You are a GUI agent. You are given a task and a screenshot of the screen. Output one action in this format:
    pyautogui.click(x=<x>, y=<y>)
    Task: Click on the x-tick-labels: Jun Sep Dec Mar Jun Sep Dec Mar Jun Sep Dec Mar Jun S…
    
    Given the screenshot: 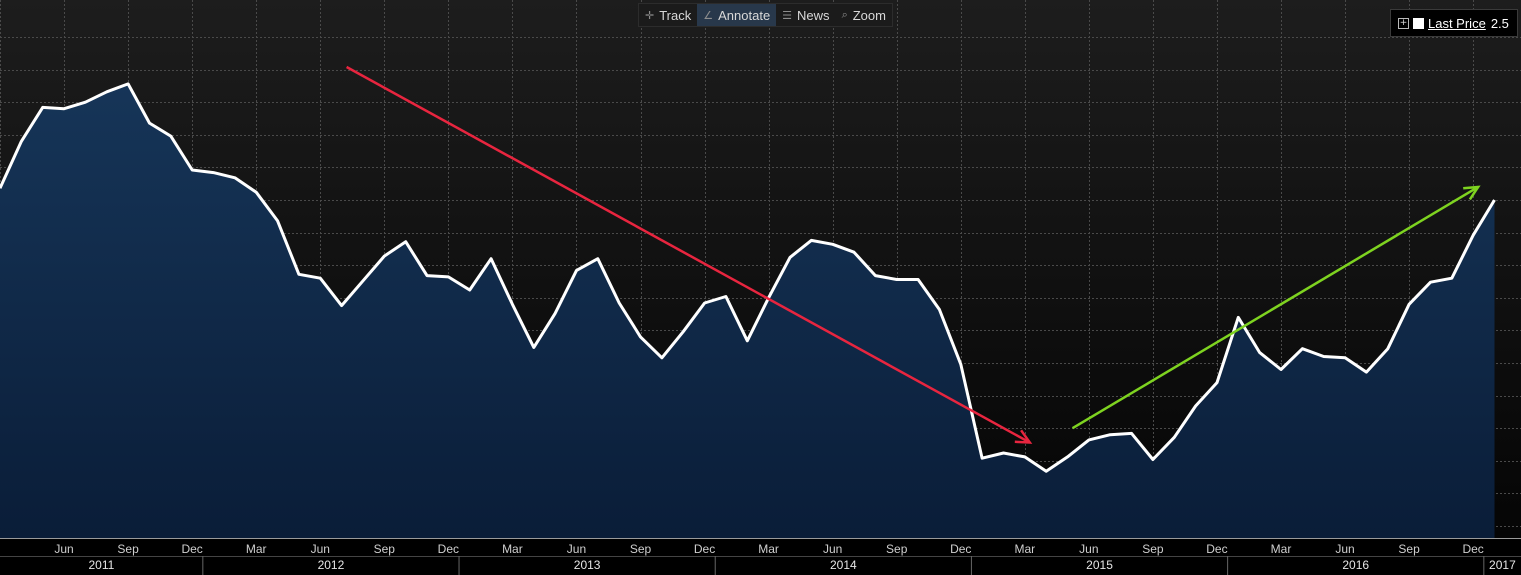 What is the action you would take?
    pyautogui.click(x=768, y=549)
    